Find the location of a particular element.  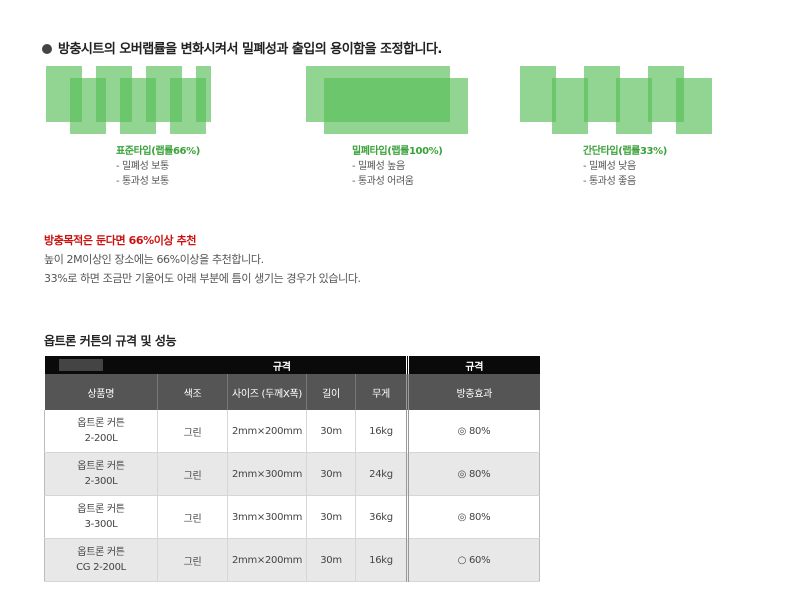

weight-cell: 24kg is located at coordinates (381, 474).